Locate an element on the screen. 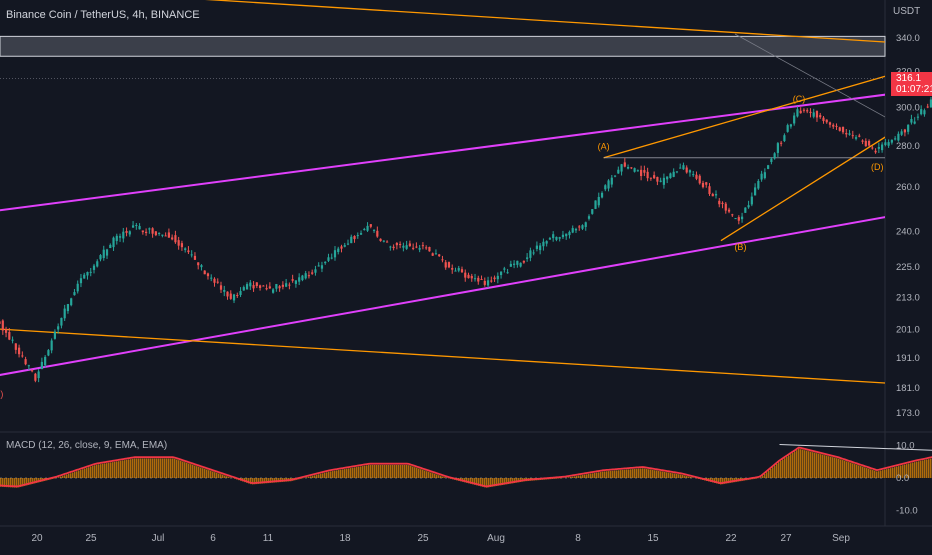 Image resolution: width=932 pixels, height=555 pixels. price-axis-tick: 240.0 is located at coordinates (908, 231).